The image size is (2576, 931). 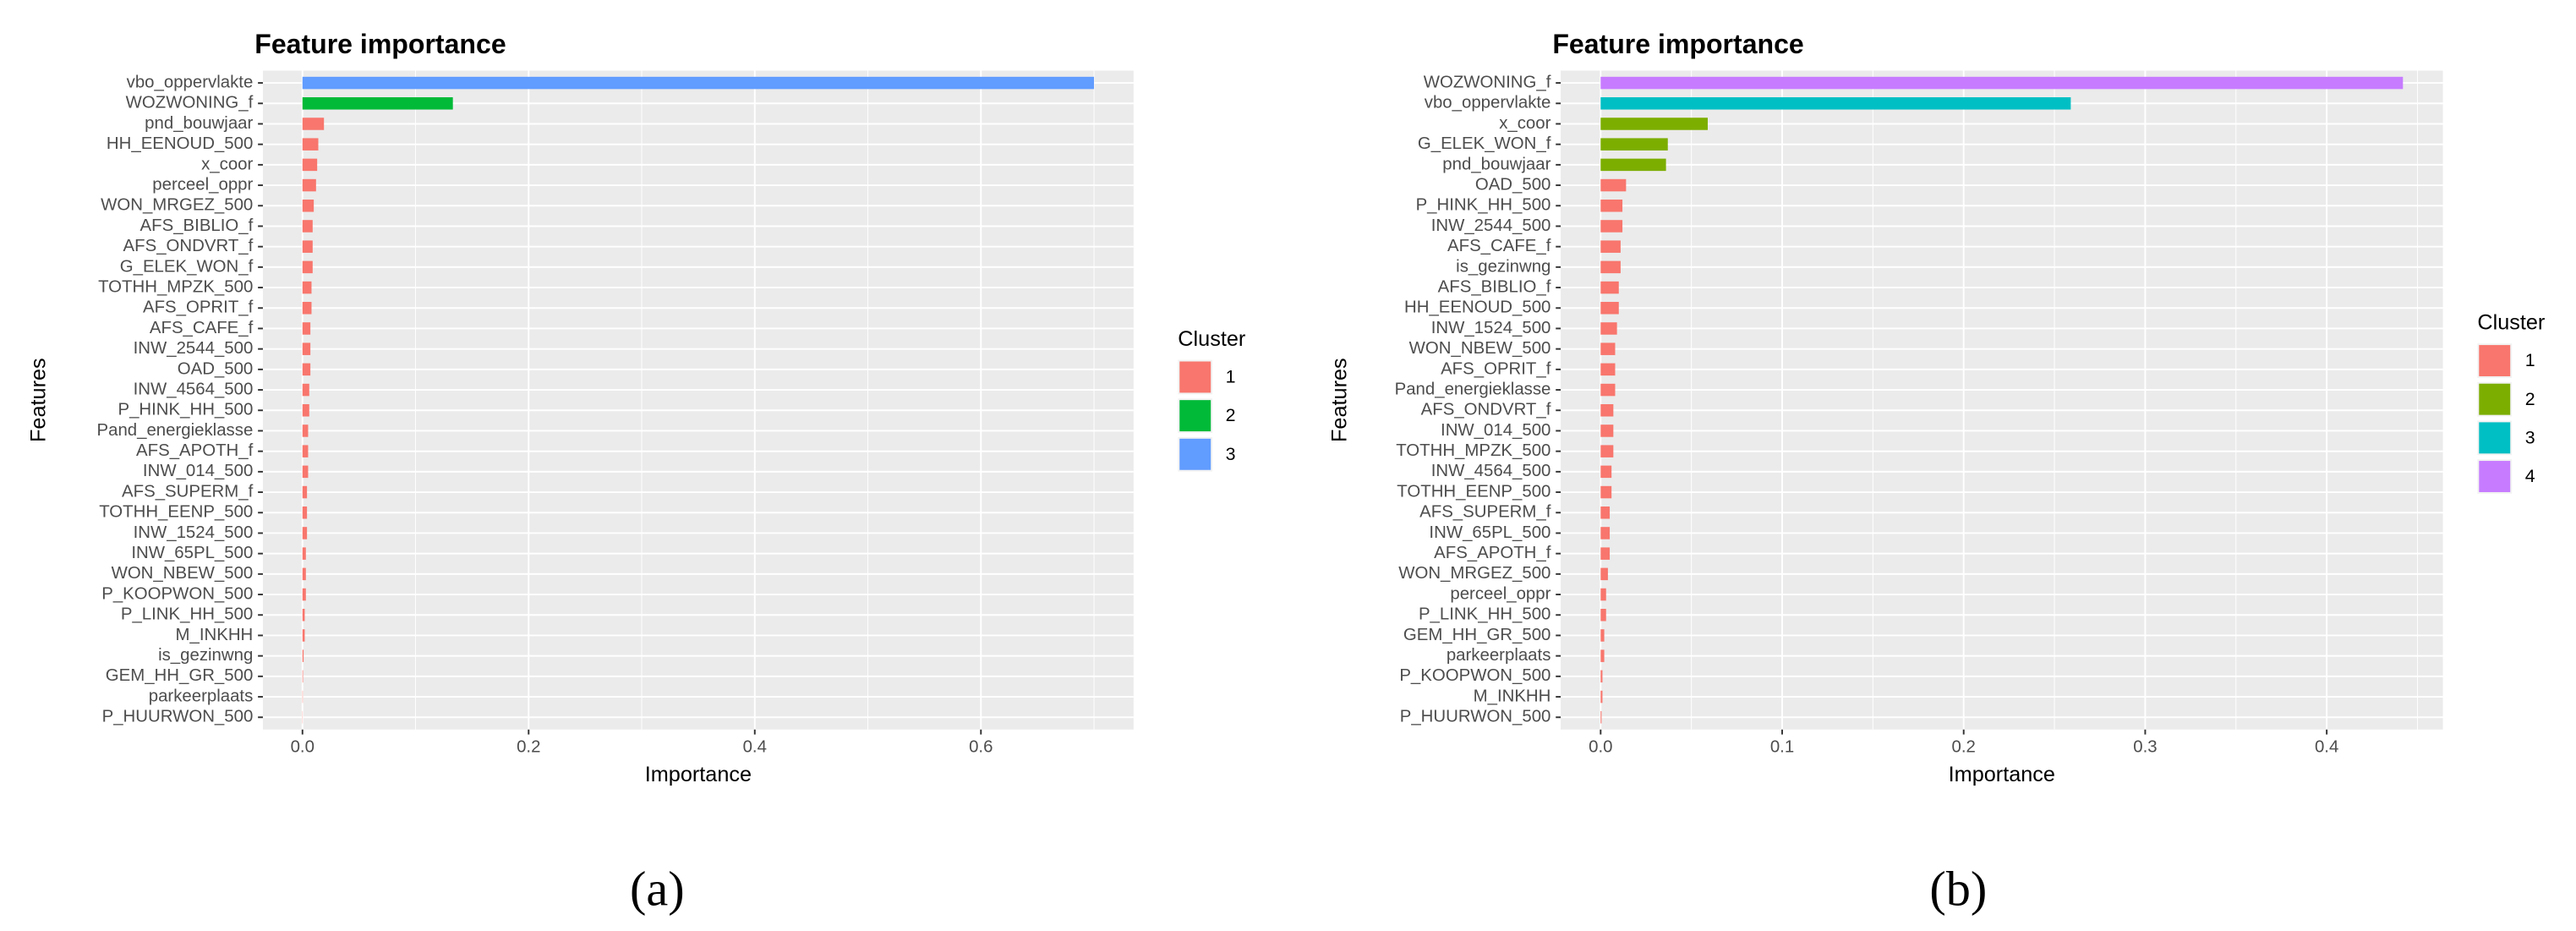 What do you see at coordinates (1486, 410) in the screenshot?
I see `y-tick-label: AFS_ONDVRT_f` at bounding box center [1486, 410].